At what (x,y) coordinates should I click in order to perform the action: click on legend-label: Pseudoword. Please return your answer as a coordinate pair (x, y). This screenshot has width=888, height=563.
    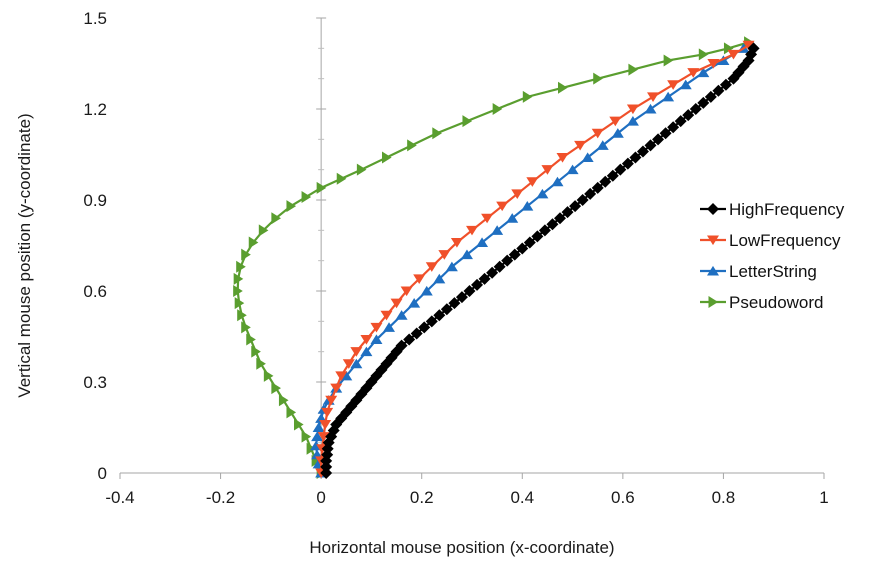
    Looking at the image, I should click on (776, 302).